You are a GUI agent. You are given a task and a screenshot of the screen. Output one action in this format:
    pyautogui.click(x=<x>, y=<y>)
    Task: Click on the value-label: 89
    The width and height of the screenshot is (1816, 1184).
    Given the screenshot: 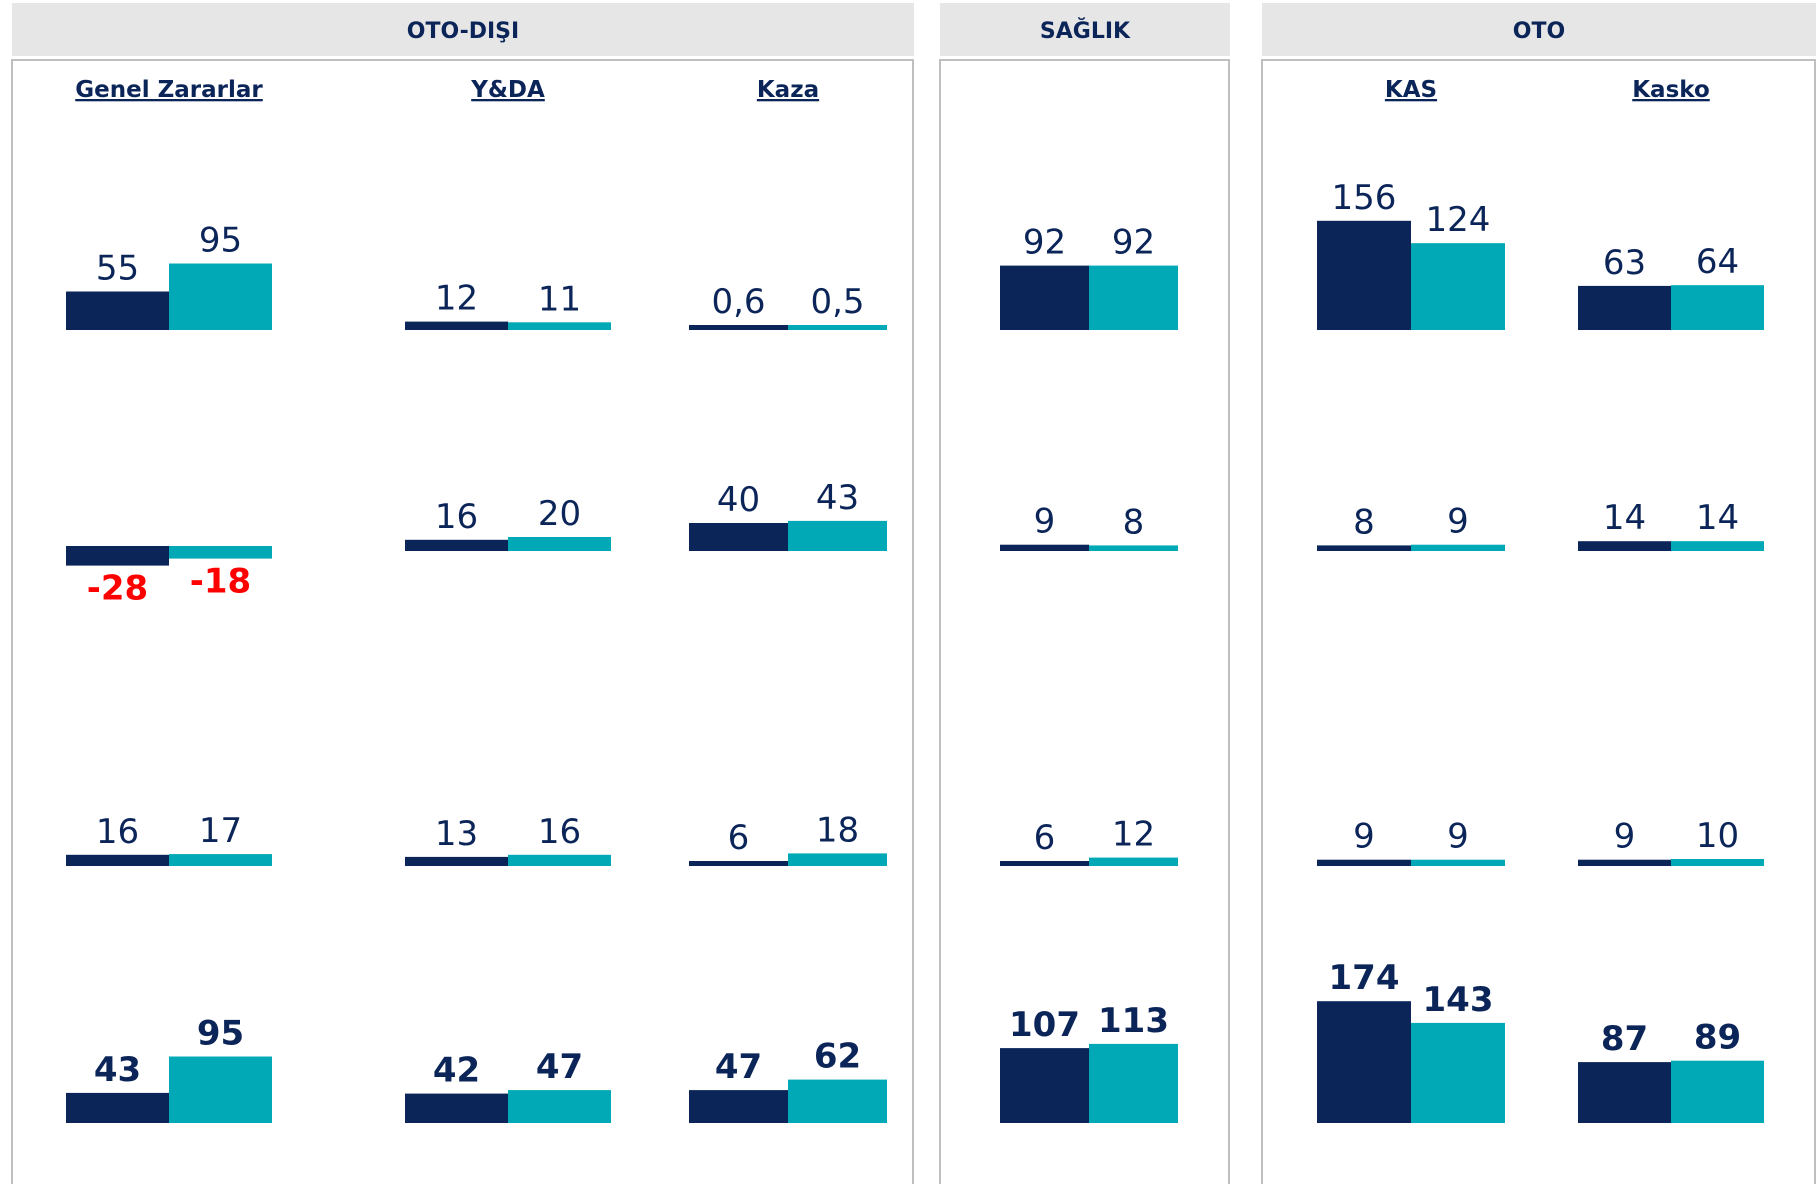 What is the action you would take?
    pyautogui.click(x=1717, y=1038)
    